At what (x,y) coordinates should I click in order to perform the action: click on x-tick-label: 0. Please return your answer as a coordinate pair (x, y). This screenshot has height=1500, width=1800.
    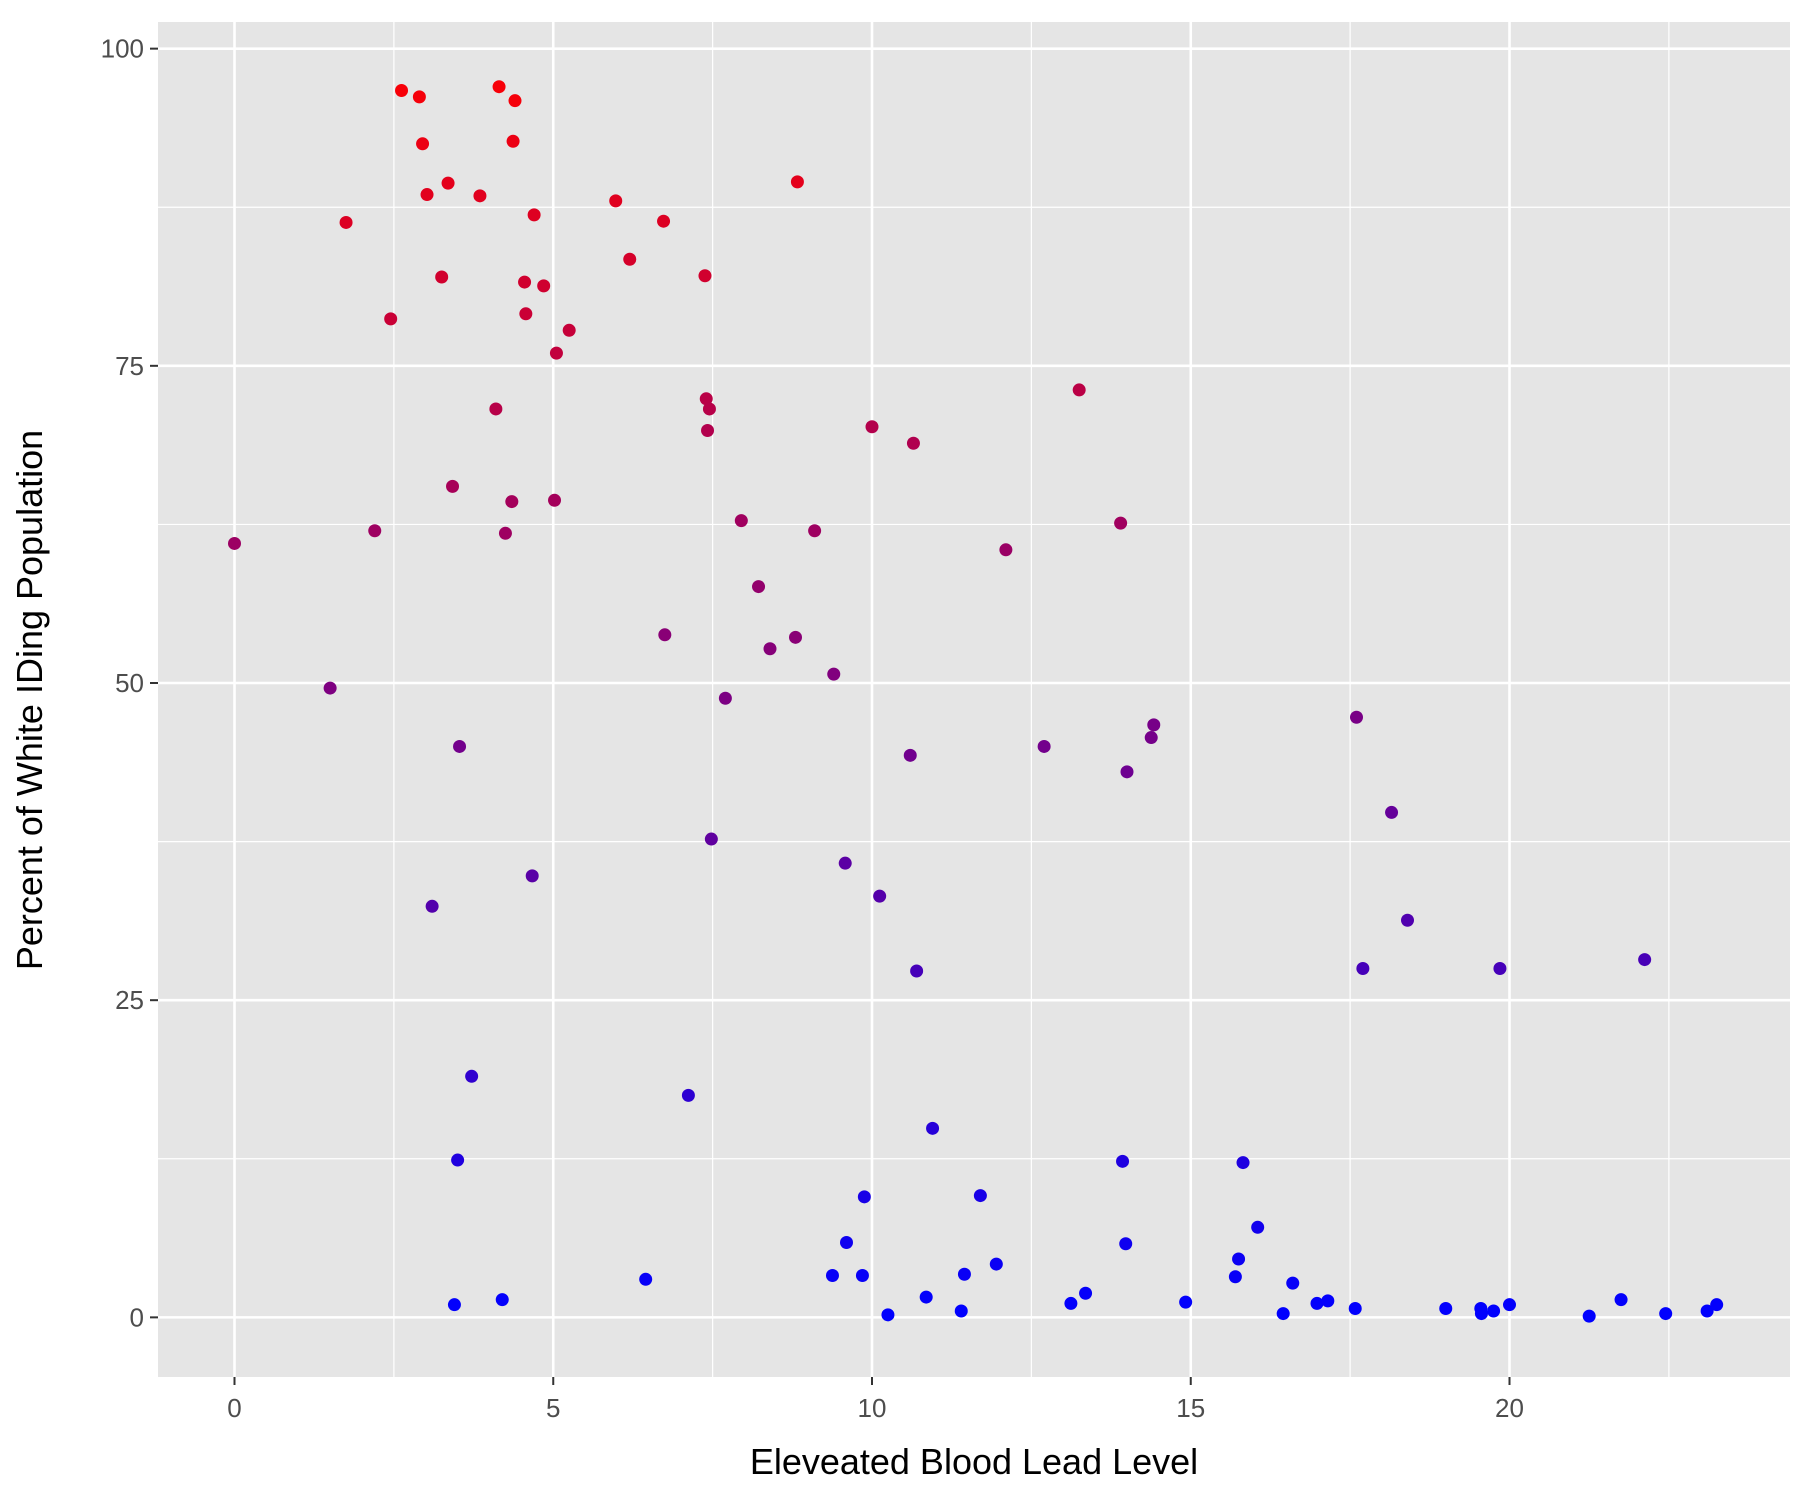
    Looking at the image, I should click on (234, 1408).